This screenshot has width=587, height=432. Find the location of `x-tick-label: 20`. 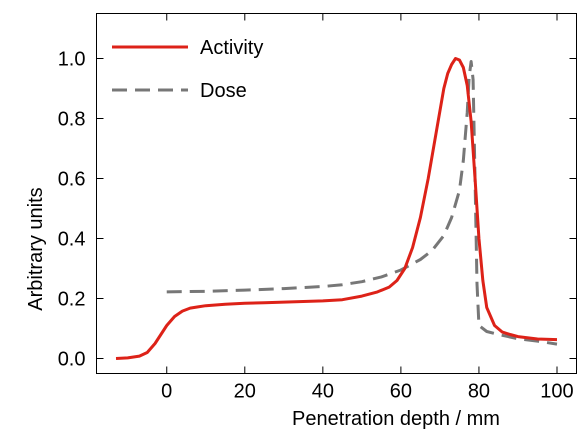

x-tick-label: 20 is located at coordinates (245, 392).